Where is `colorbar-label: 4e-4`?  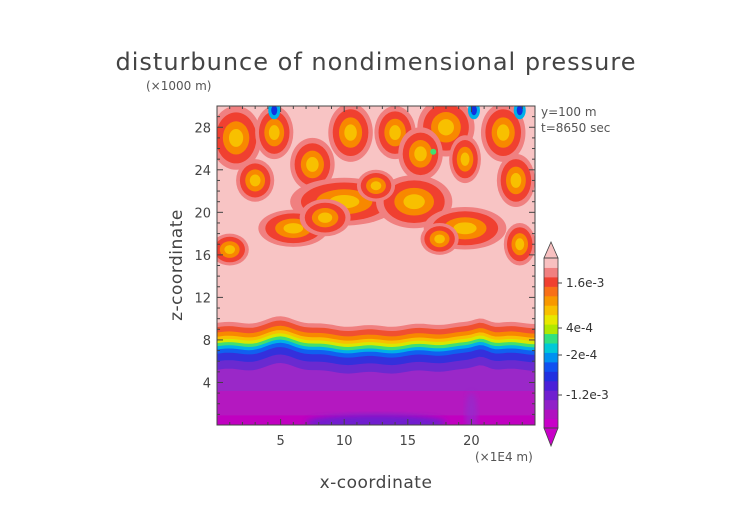
colorbar-label: 4e-4 is located at coordinates (579, 328).